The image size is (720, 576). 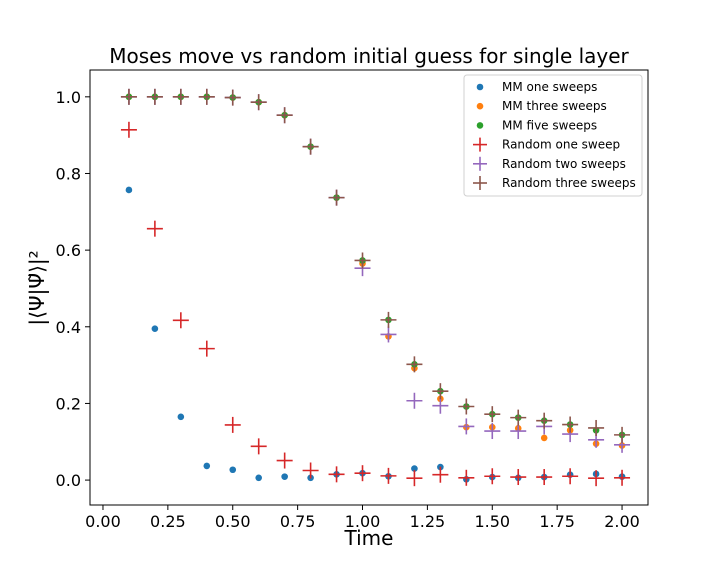 What do you see at coordinates (233, 521) in the screenshot?
I see `x-tick-label: 0.50` at bounding box center [233, 521].